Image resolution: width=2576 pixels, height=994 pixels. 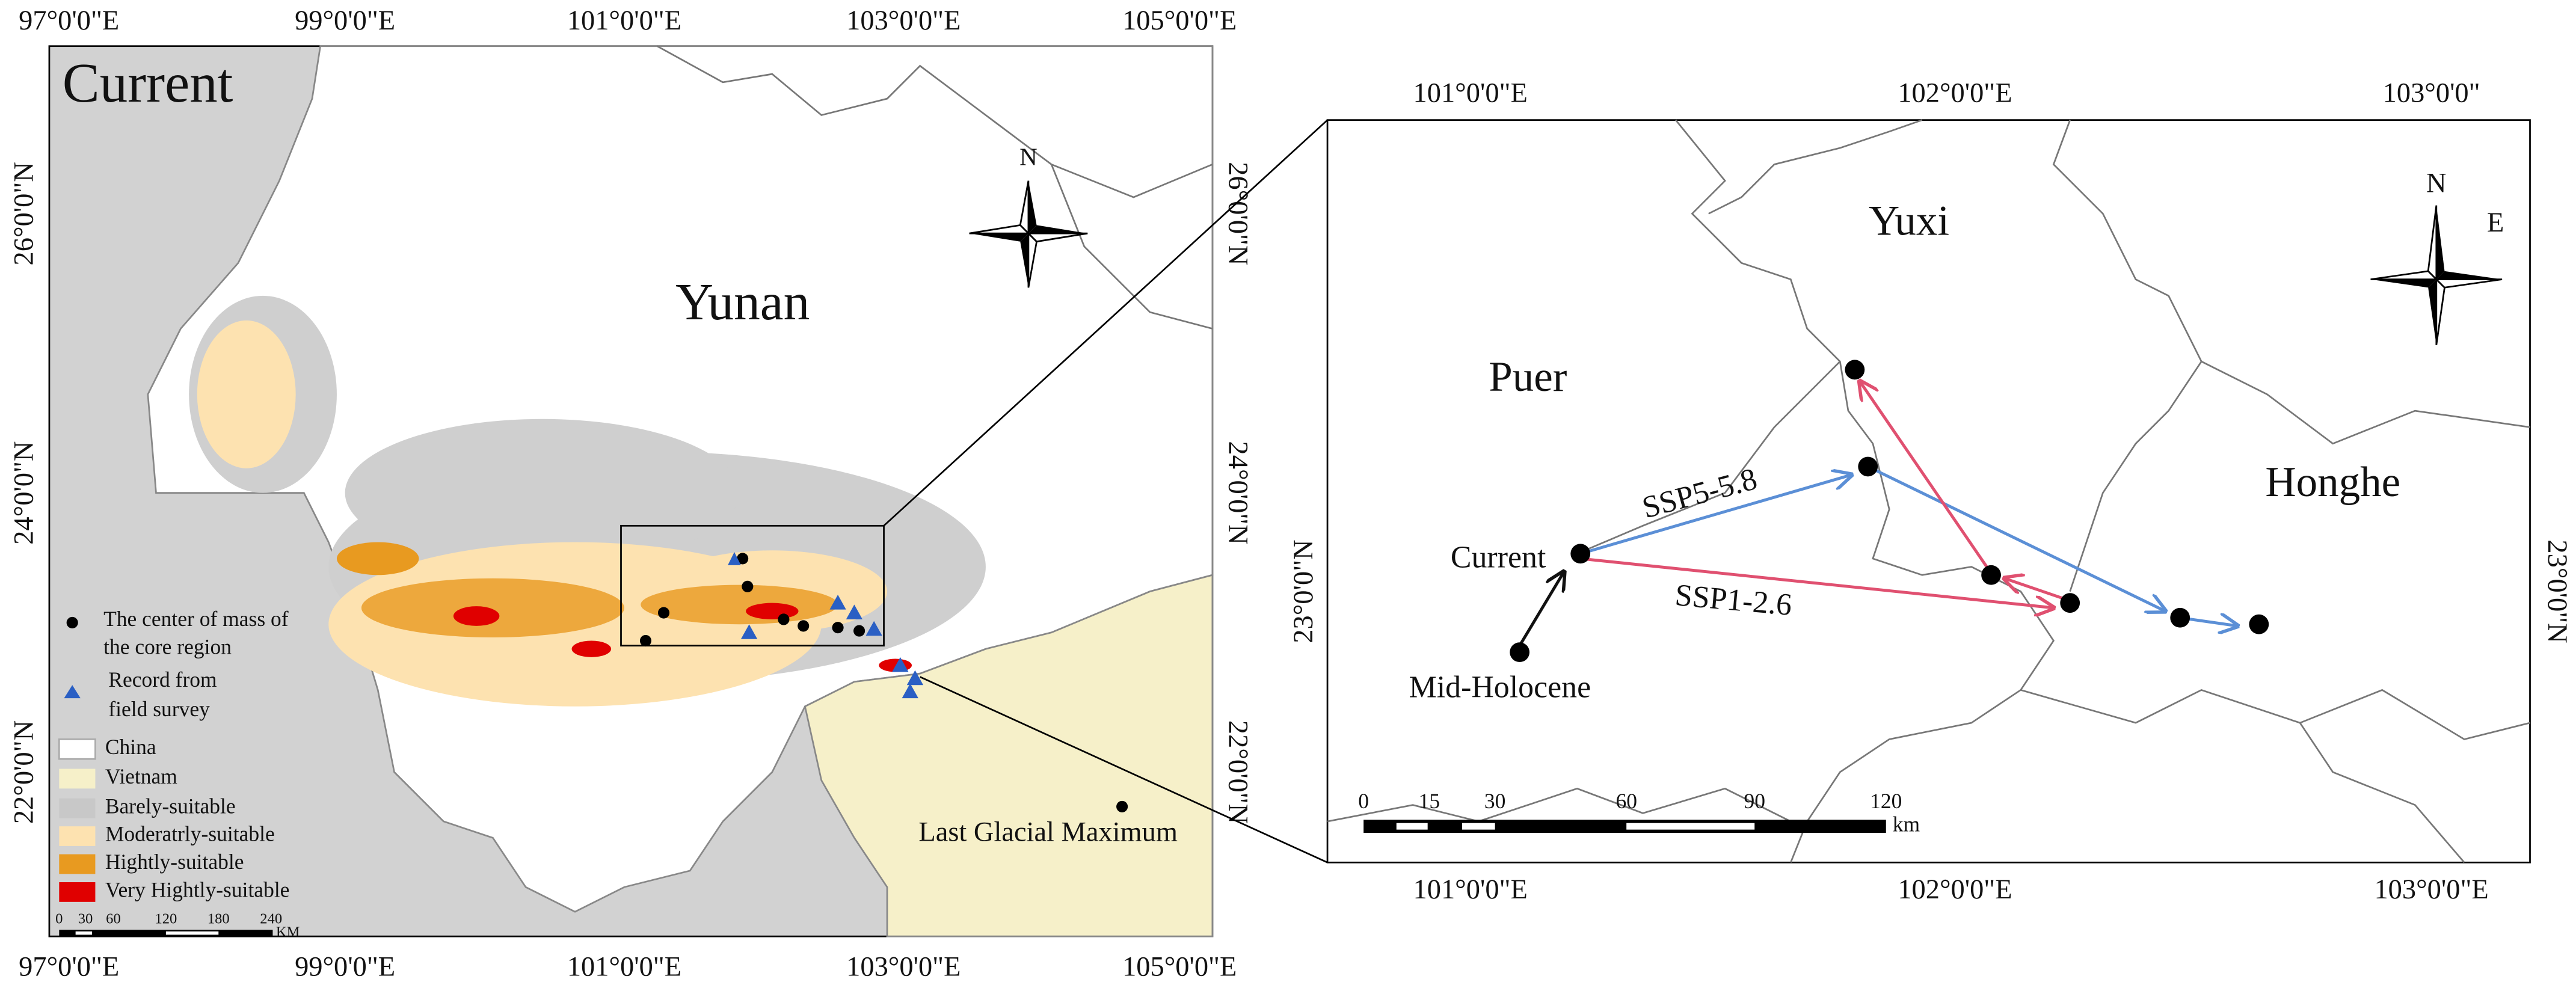 What do you see at coordinates (1755, 801) in the screenshot?
I see `scale-label: 90` at bounding box center [1755, 801].